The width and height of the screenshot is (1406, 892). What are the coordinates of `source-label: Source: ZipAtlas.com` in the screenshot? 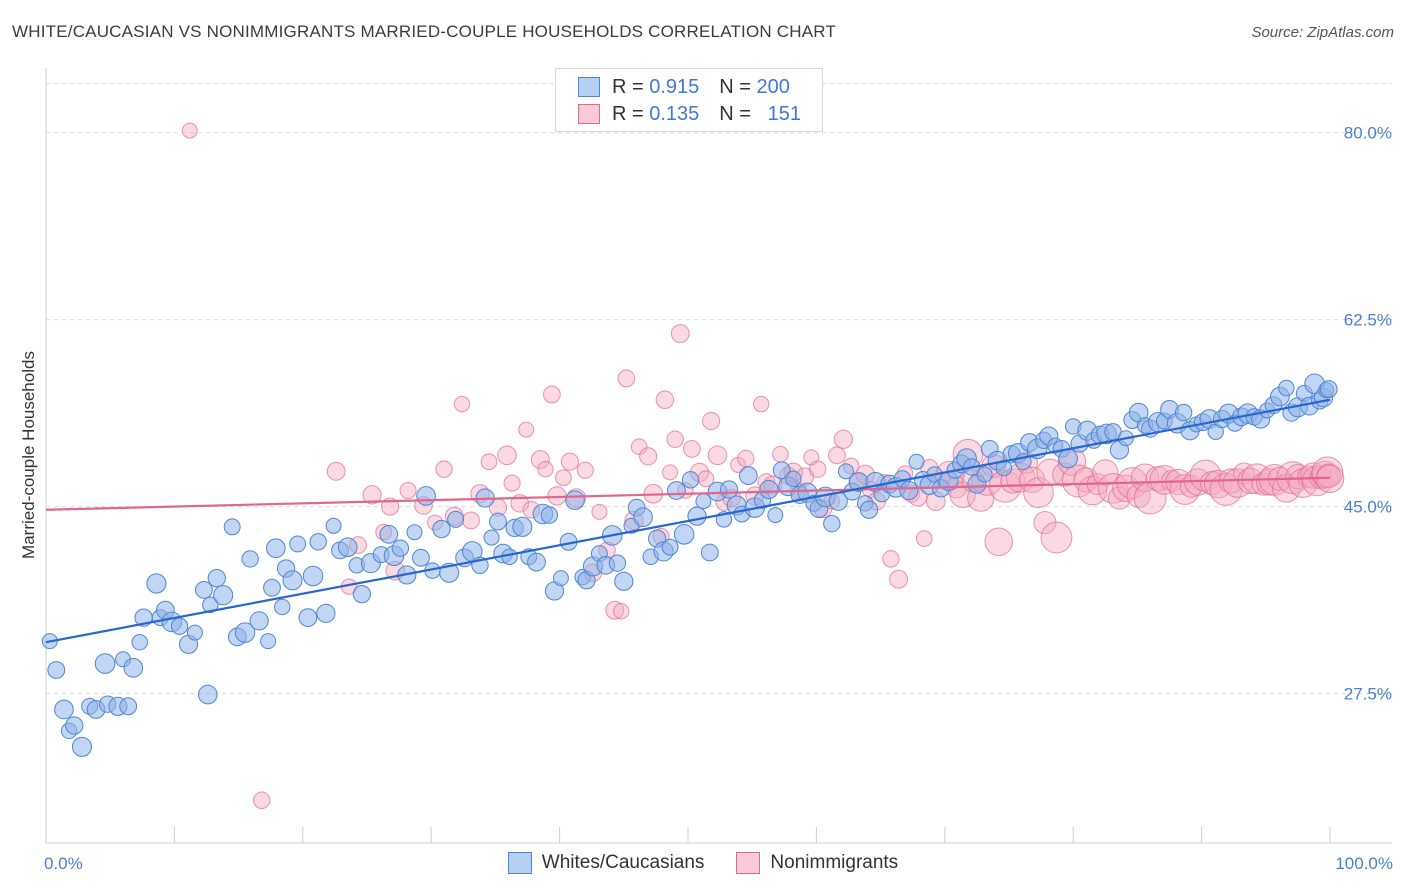 It's located at (1322, 32).